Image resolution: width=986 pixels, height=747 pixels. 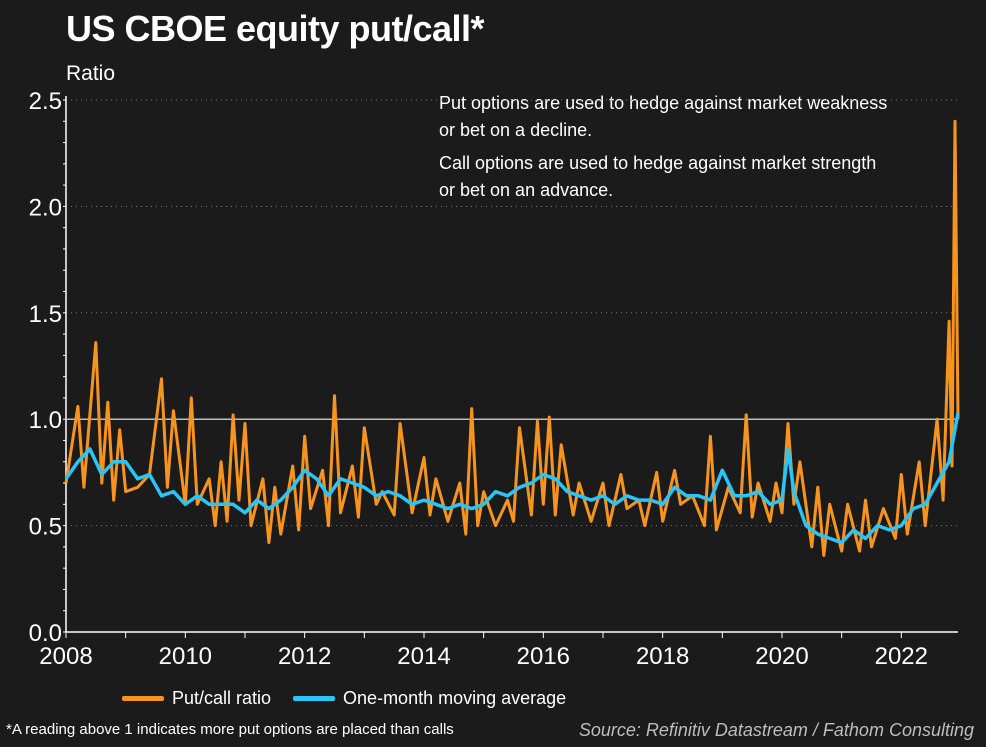 What do you see at coordinates (143, 698) in the screenshot?
I see `legend-swatch-put-call` at bounding box center [143, 698].